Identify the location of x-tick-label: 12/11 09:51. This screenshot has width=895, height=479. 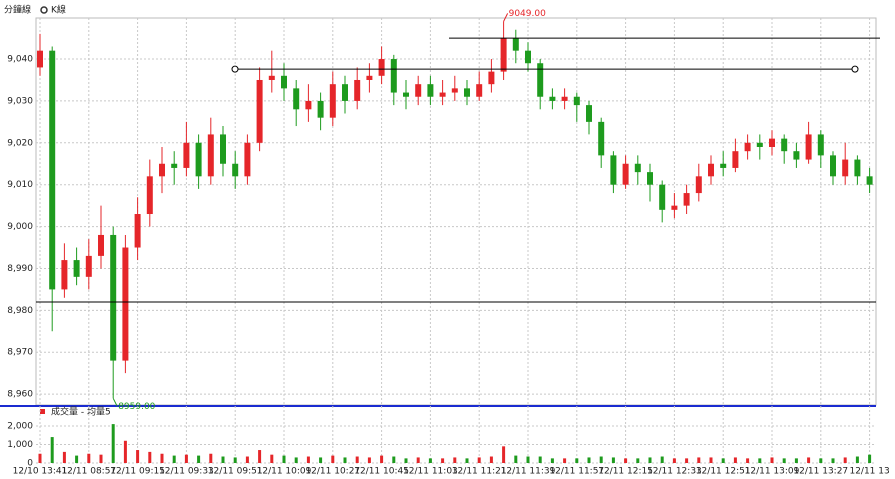
(235, 472).